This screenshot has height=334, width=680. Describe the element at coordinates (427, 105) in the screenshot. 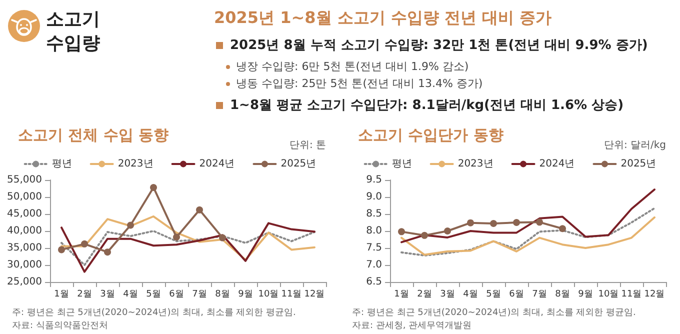

I see `text: 1~8월 평균 소고기 수입단가: 8.1달러/kg(전년 대비 1.6% 상승)` at that location.